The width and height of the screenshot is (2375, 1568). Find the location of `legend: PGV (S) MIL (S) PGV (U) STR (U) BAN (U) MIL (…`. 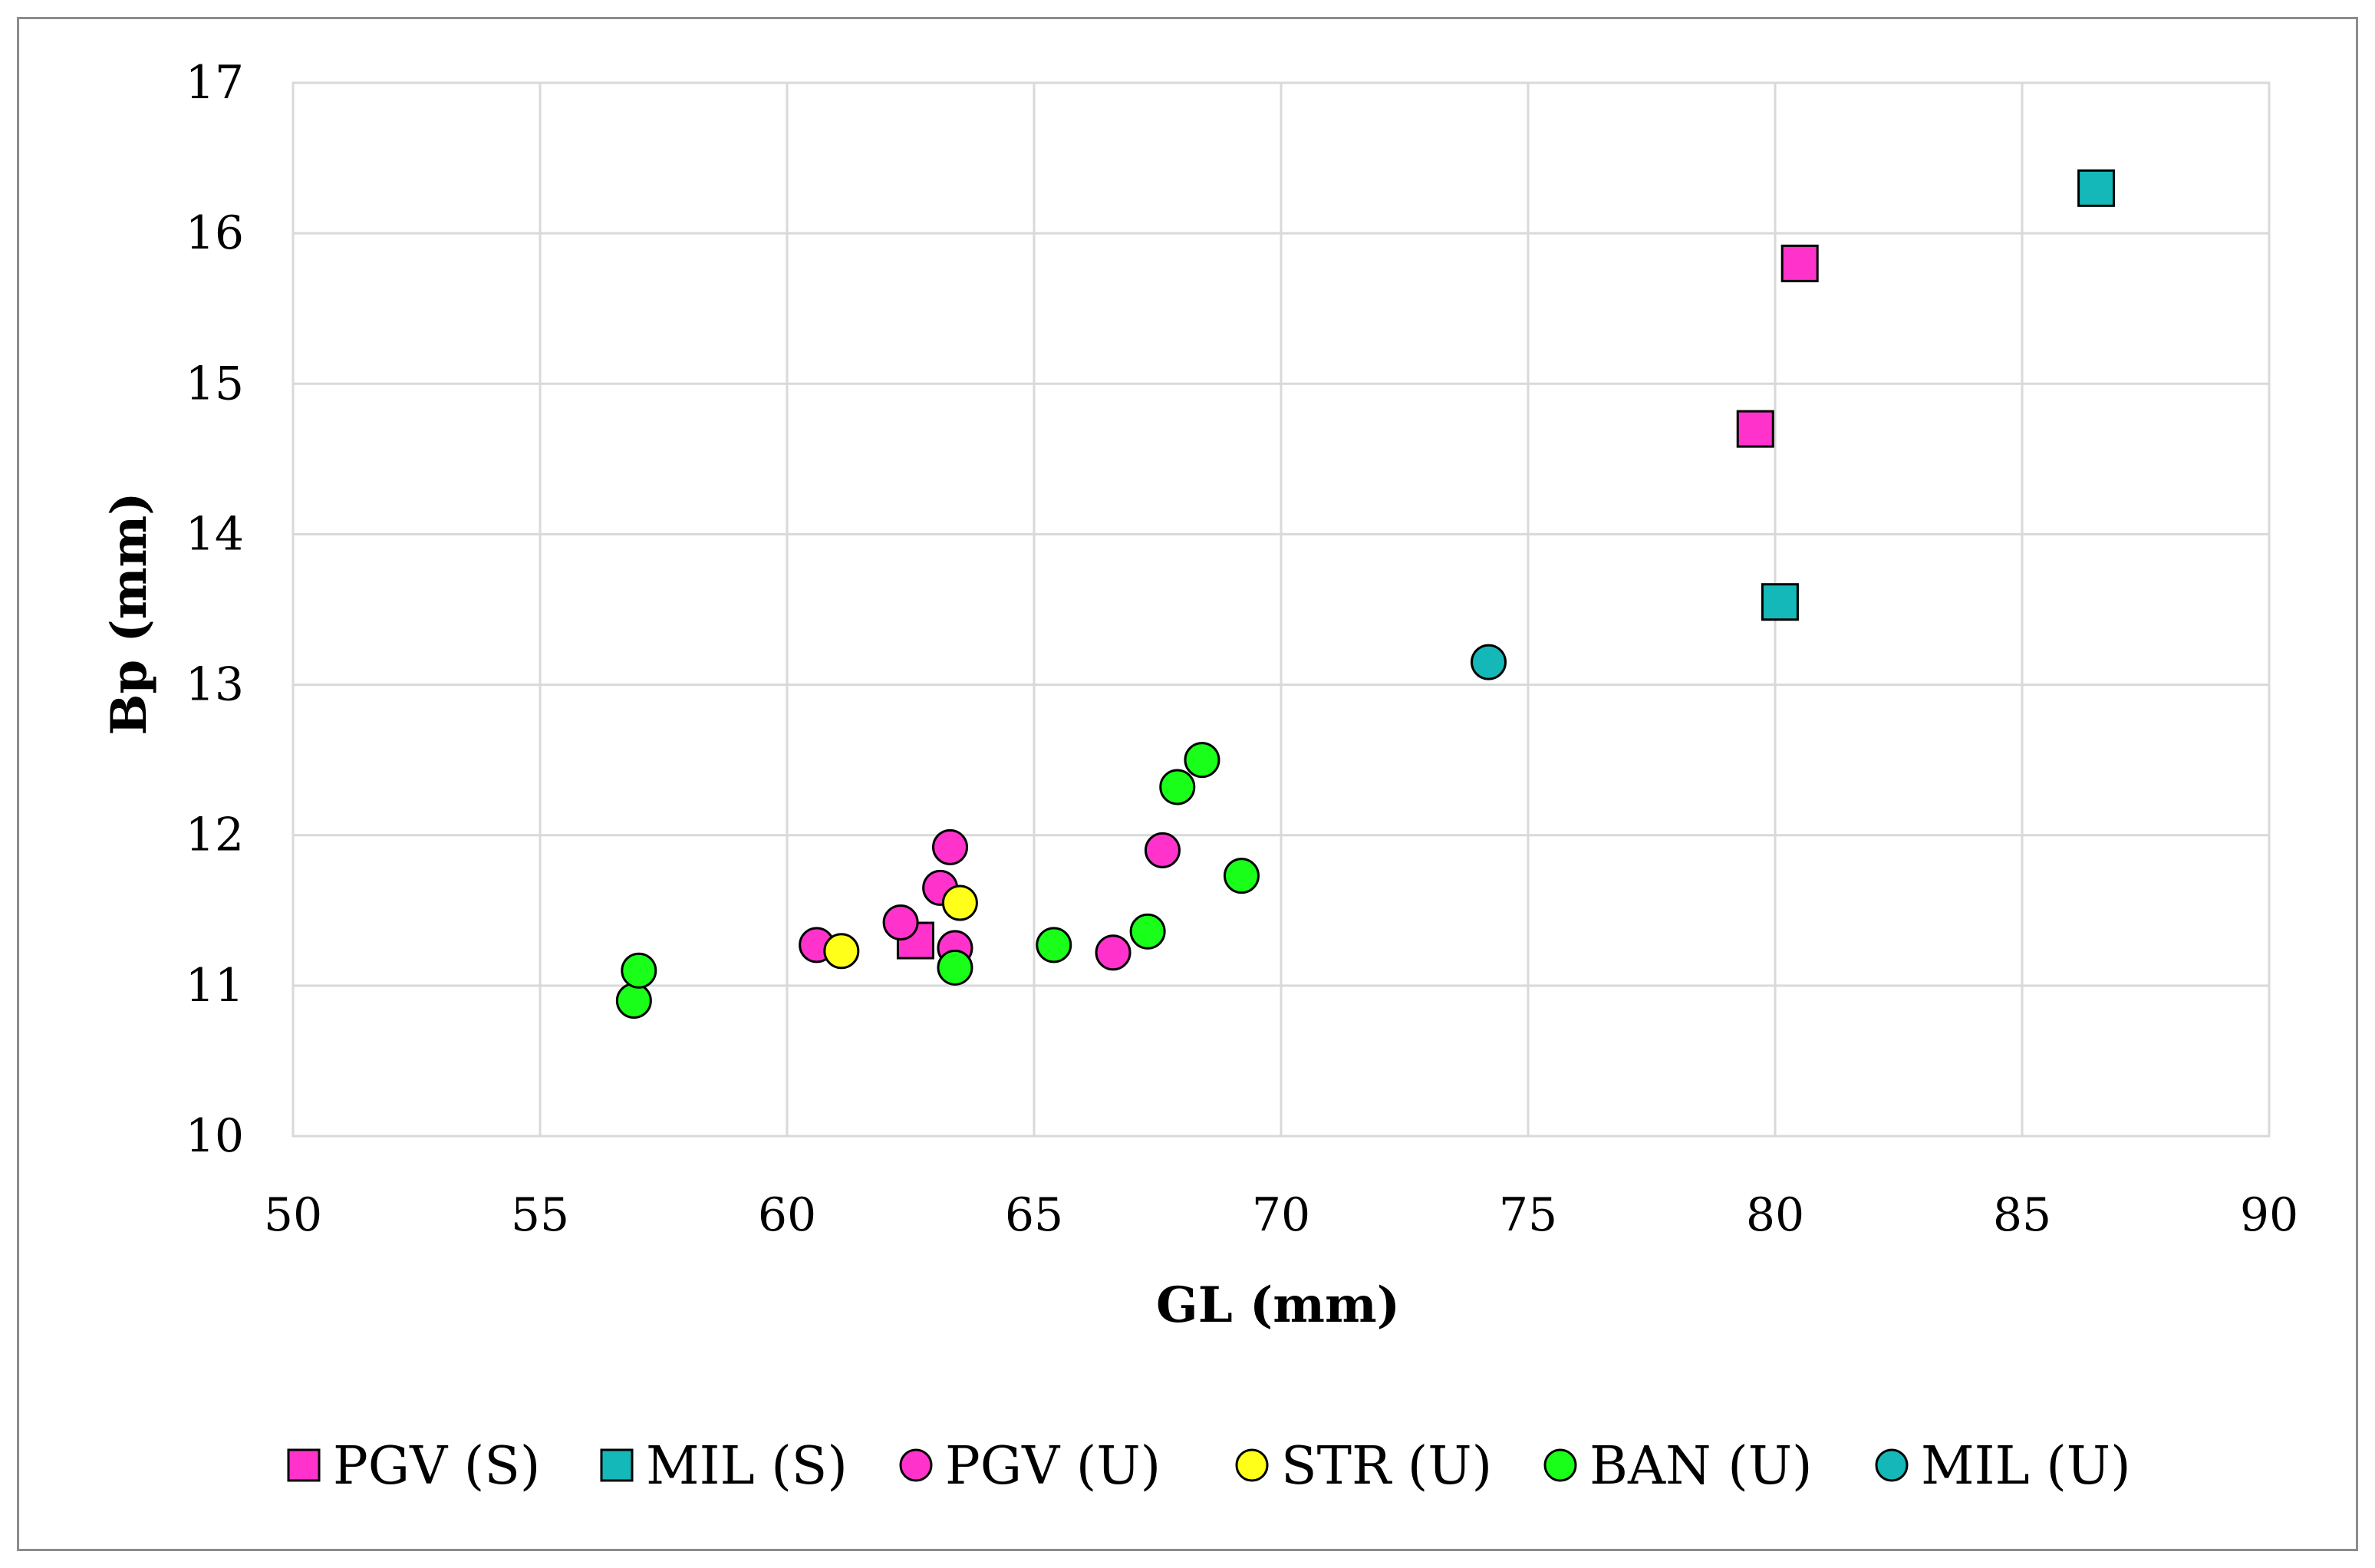

legend: PGV (S) MIL (S) PGV (U) STR (U) BAN (U) MIL (… is located at coordinates (1209, 1466).